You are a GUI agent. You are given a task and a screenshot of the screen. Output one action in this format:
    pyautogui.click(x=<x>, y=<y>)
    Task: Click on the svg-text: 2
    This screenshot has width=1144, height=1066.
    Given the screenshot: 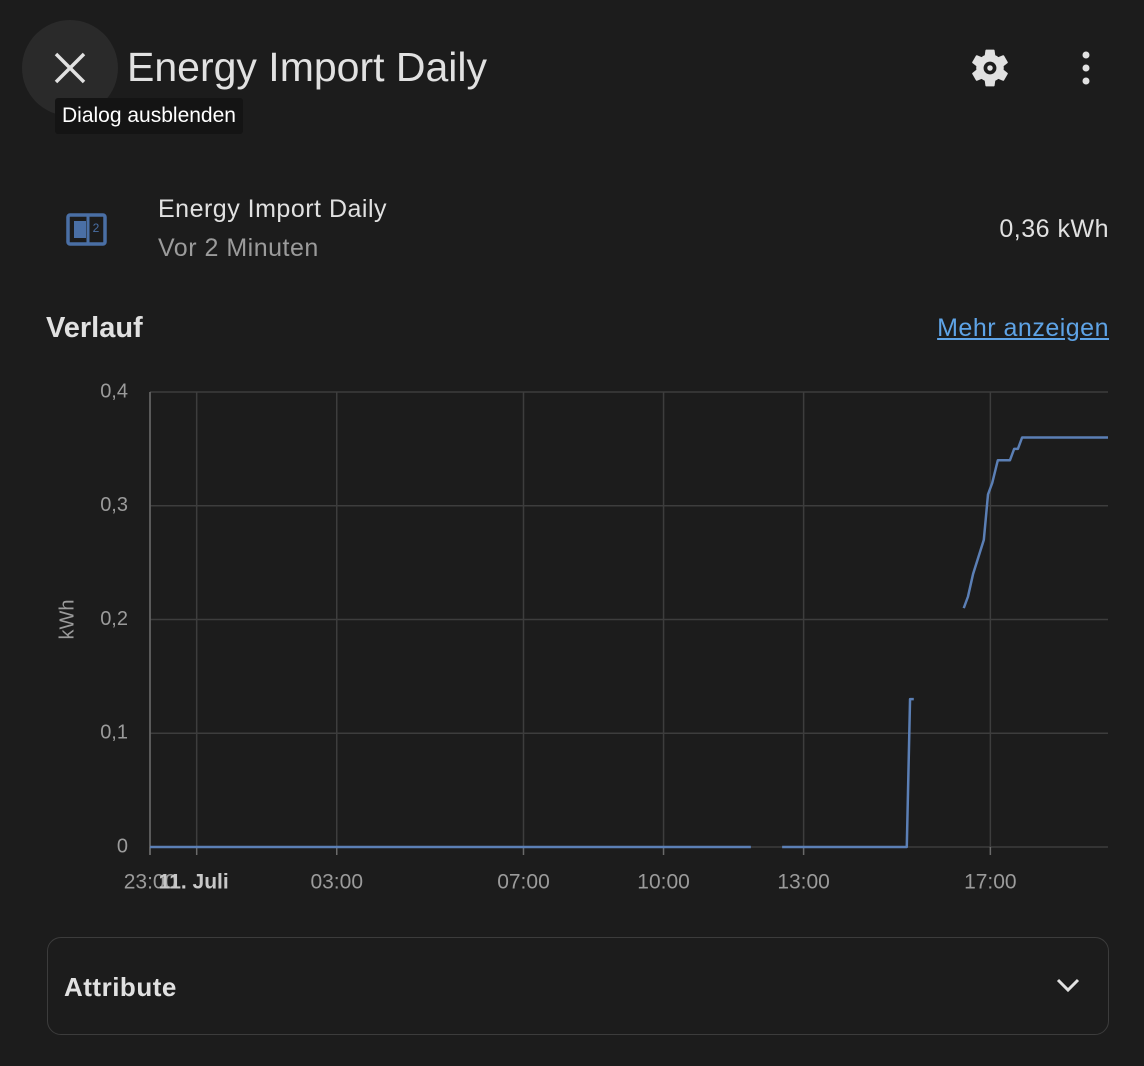 What is the action you would take?
    pyautogui.click(x=96, y=228)
    